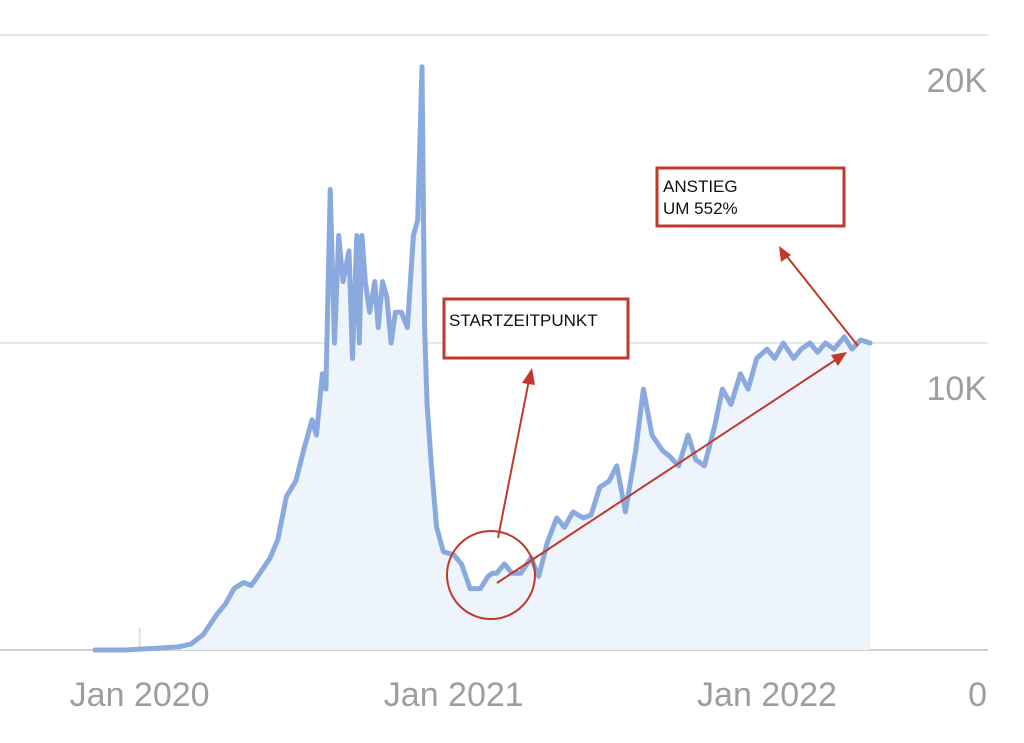 This screenshot has height=743, width=1024. Describe the element at coordinates (700, 197) in the screenshot. I see `rise-label: ANSTIEG UM 552%` at that location.